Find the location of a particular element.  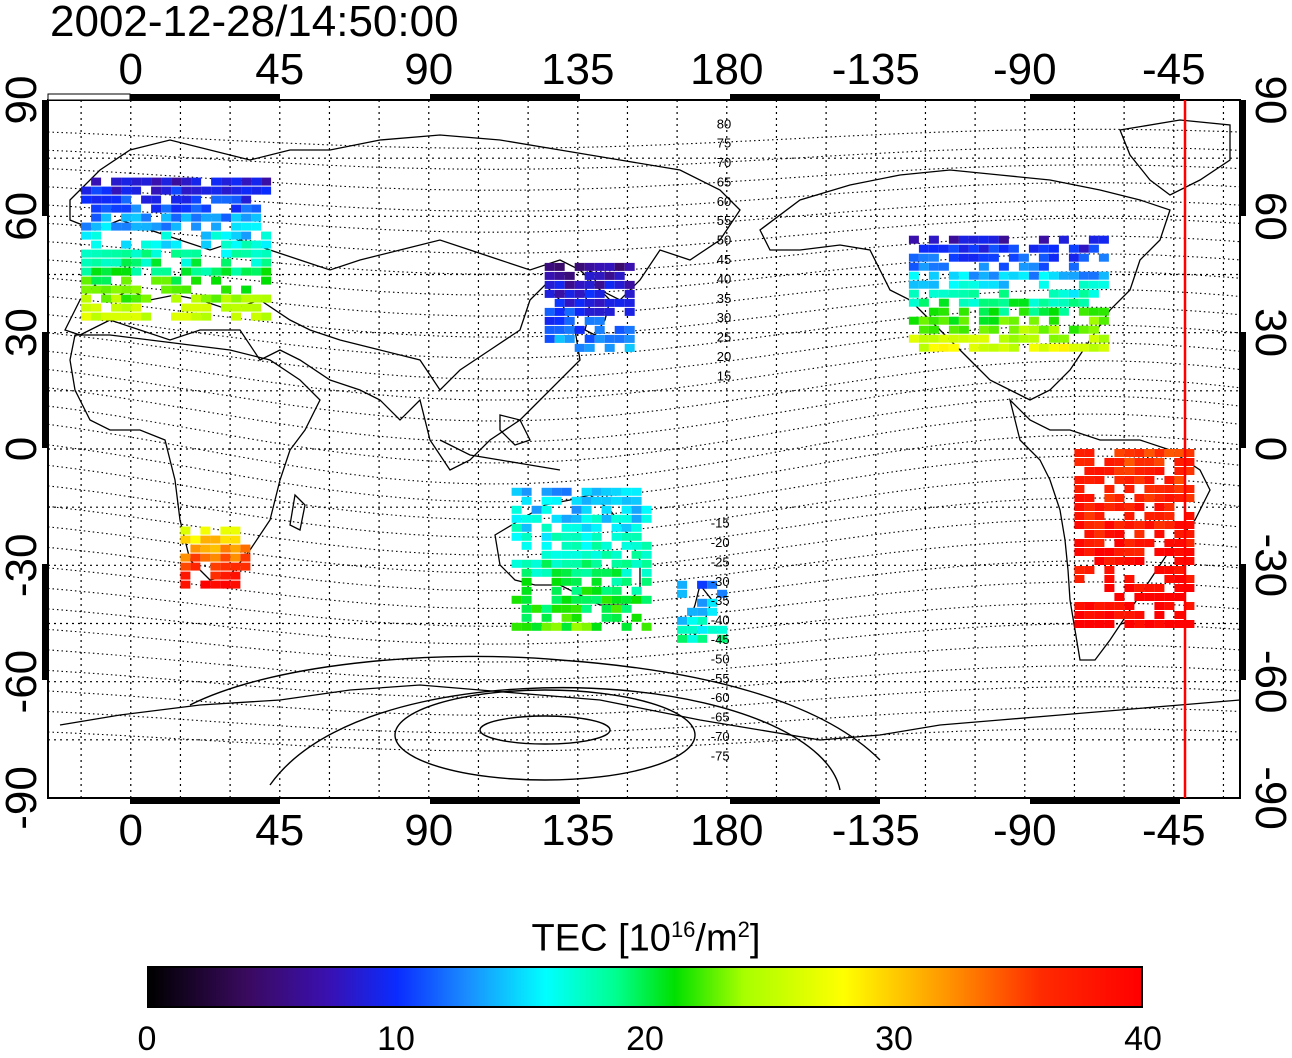

contour-label: 75 is located at coordinates (724, 143).